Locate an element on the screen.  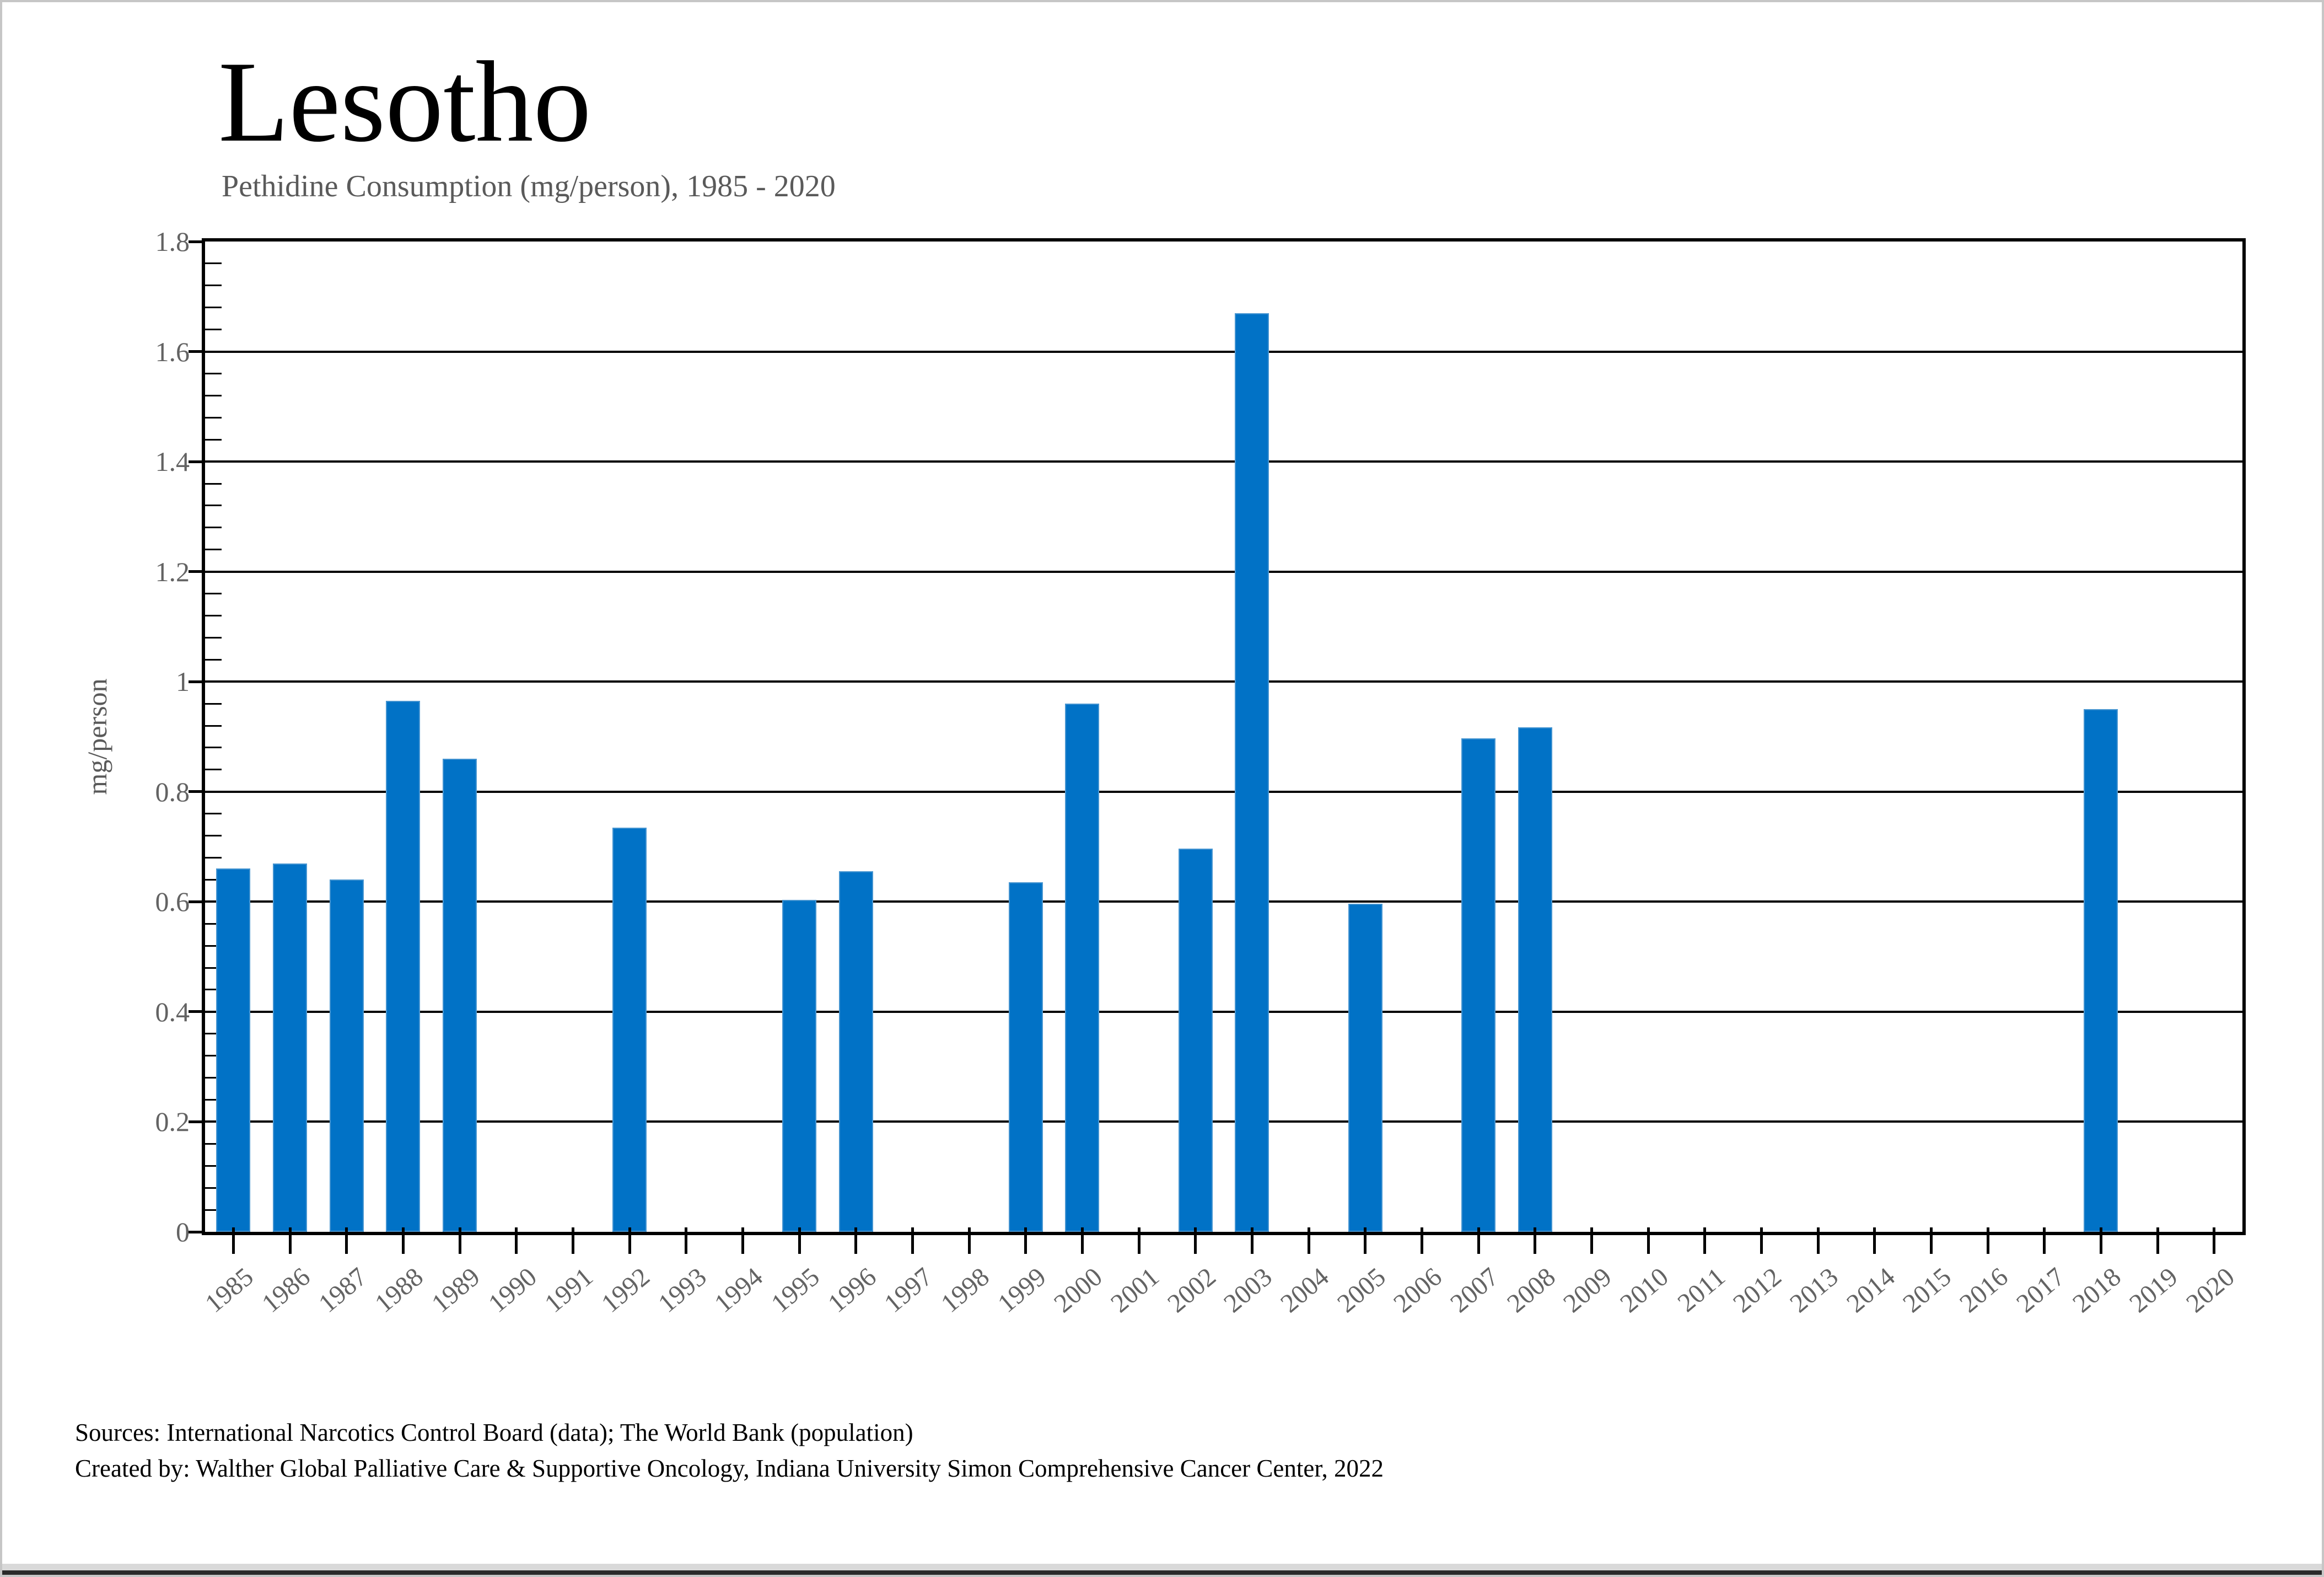
x-tick-label: 1992 is located at coordinates (625, 1290).